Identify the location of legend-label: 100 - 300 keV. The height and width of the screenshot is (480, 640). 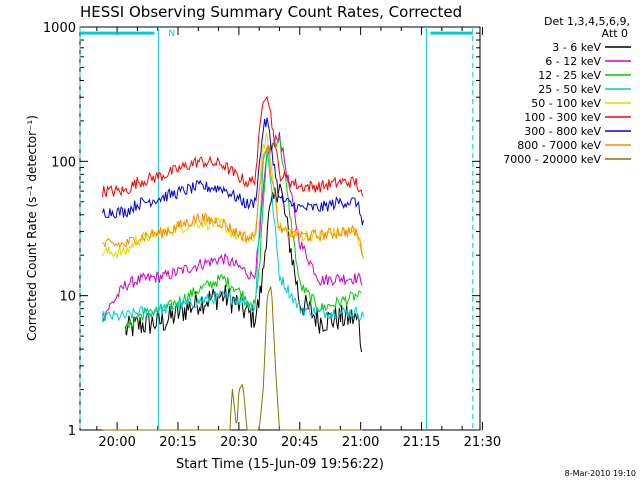
(562, 117).